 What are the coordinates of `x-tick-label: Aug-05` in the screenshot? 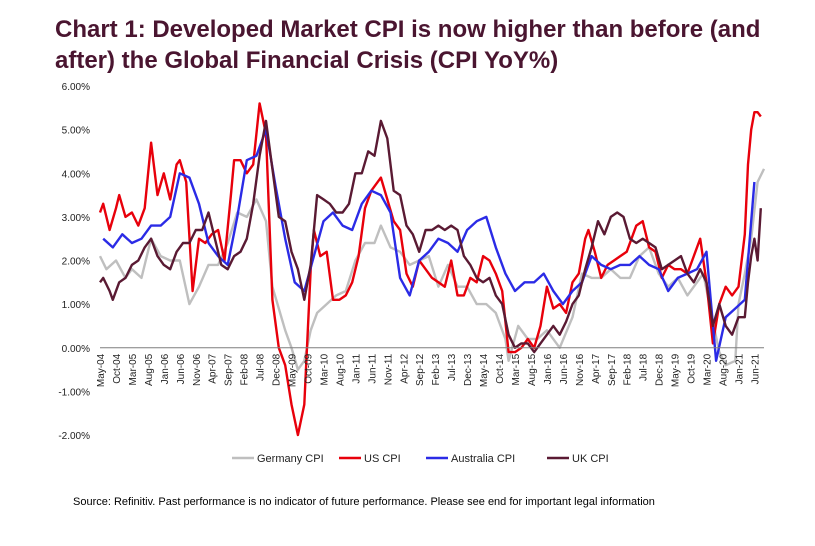 It's located at (149, 369).